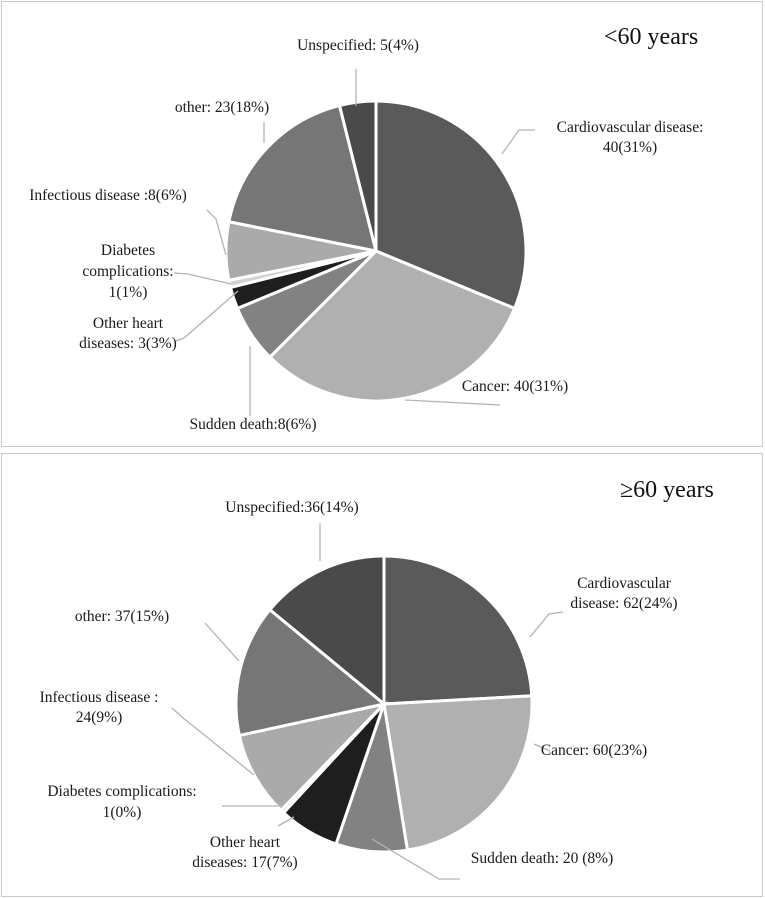  I want to click on leader-line-other, so click(222, 642).